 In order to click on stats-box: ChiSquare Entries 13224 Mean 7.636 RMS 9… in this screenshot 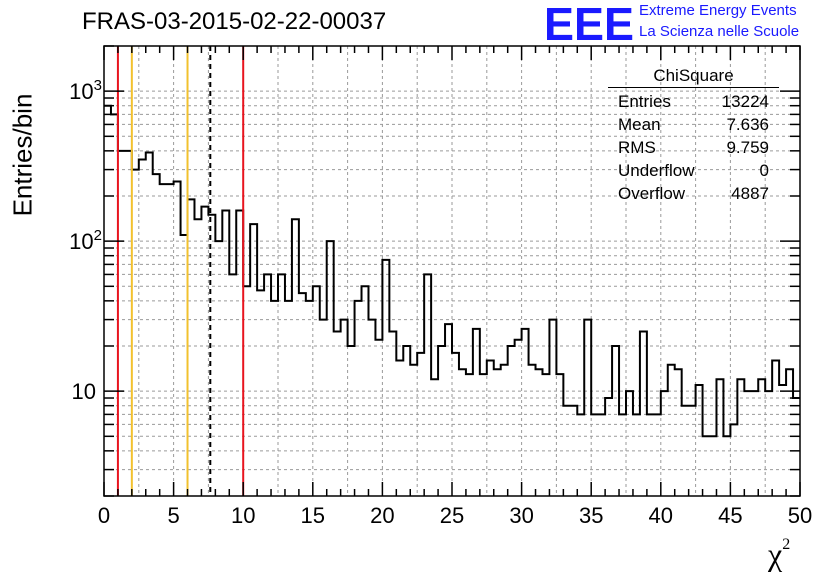, I will do `click(693, 135)`.